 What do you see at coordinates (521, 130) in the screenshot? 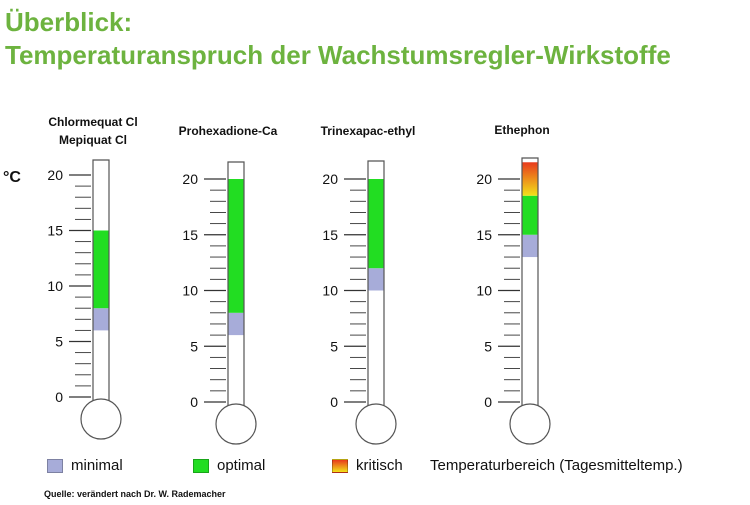
I see `thermometer-label-4-line-1: Ethephon` at bounding box center [521, 130].